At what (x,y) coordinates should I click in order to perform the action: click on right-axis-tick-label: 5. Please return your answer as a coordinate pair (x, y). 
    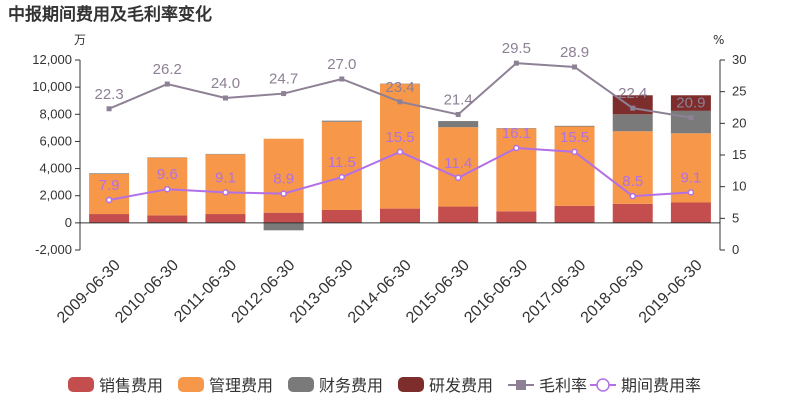
    Looking at the image, I should click on (735, 217).